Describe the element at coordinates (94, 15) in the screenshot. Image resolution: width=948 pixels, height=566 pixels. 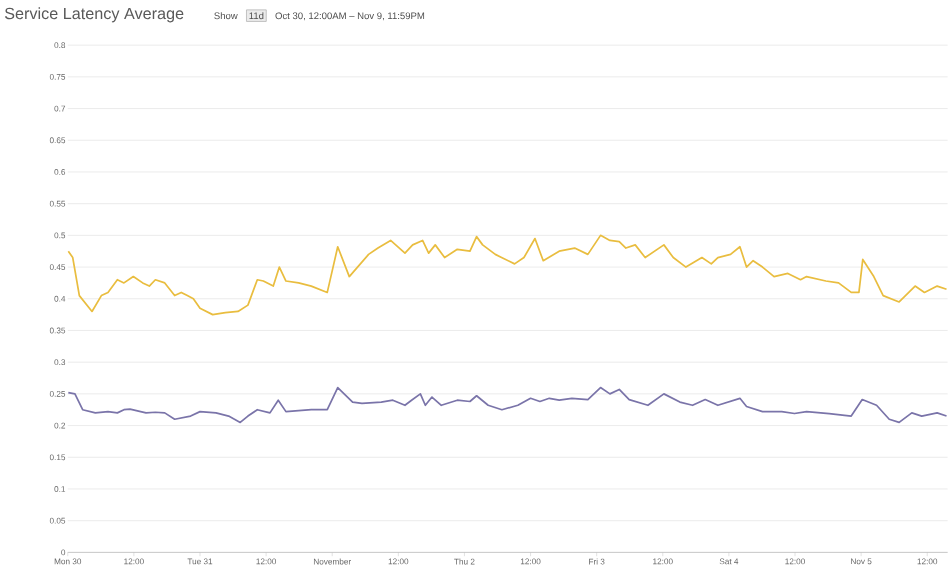
I see `chart-title: Service Latency Average` at that location.